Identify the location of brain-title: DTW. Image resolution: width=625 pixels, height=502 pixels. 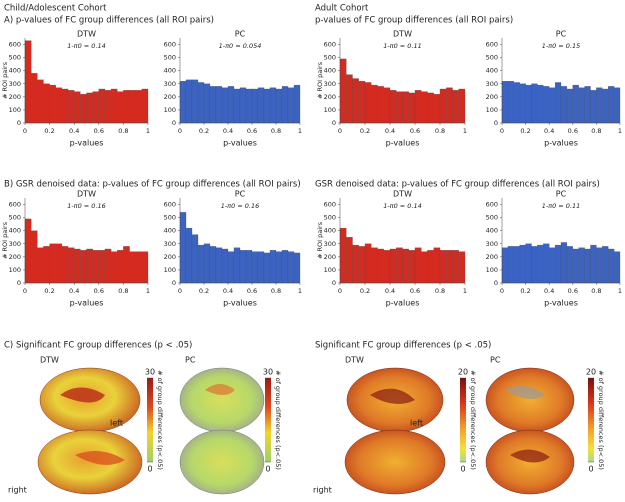
(49, 360).